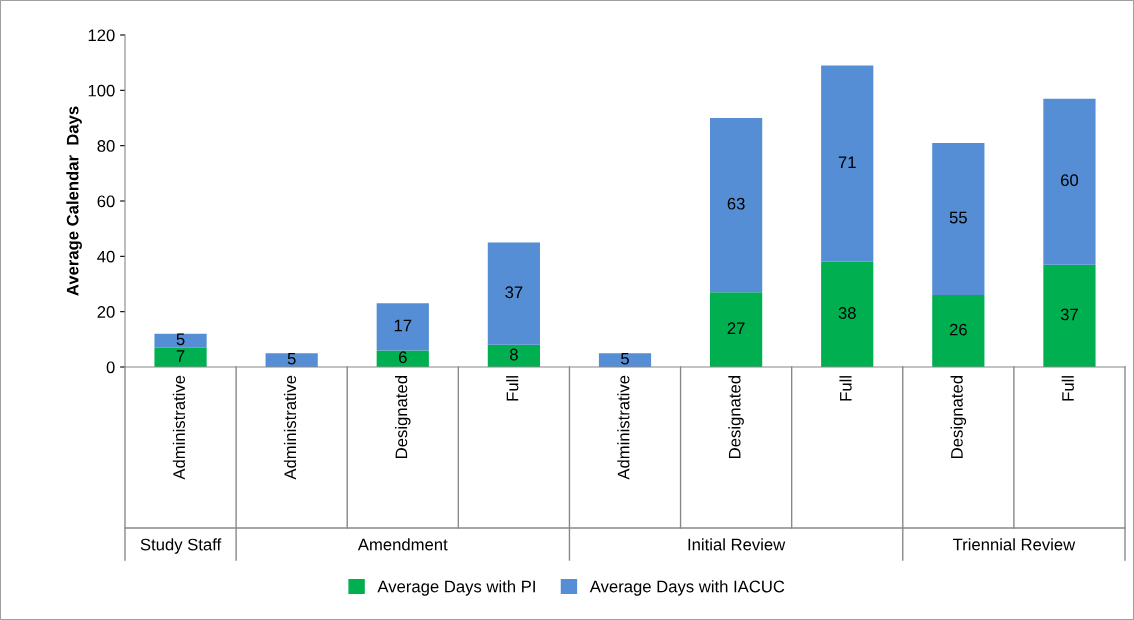  What do you see at coordinates (181, 546) in the screenshot?
I see `text: Study Staff` at bounding box center [181, 546].